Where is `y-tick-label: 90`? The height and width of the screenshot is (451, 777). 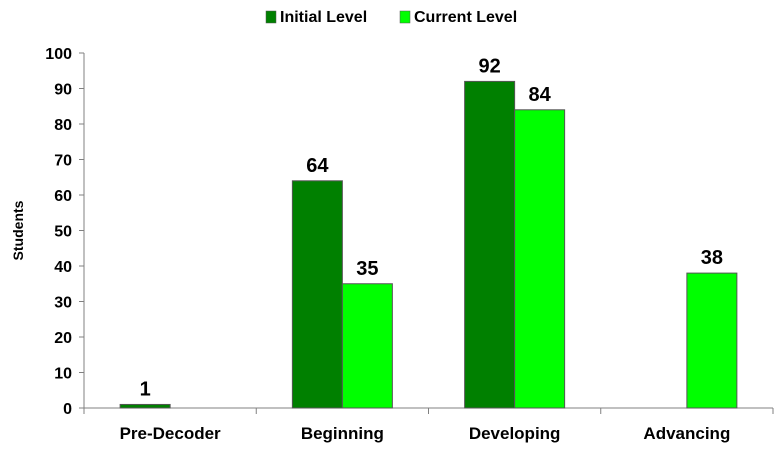 y-tick-label: 90 is located at coordinates (63, 90).